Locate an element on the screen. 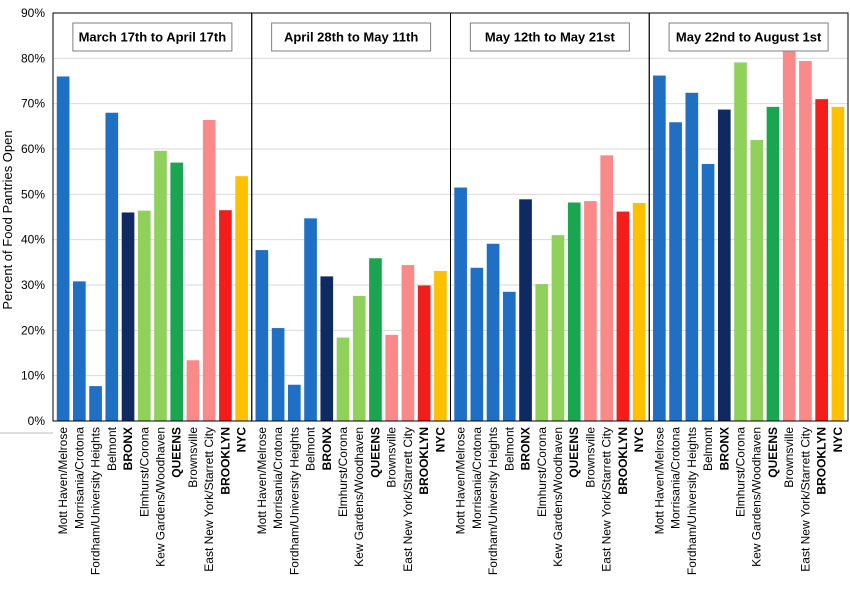 This screenshot has height=601, width=850. panel-title: April 28th to May 11th is located at coordinates (351, 37).